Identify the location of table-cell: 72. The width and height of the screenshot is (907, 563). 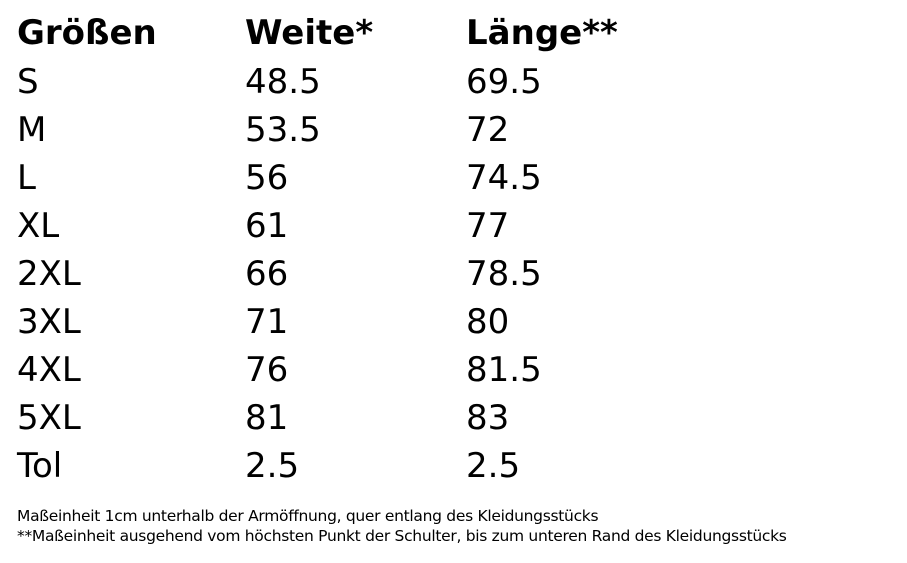
(488, 130).